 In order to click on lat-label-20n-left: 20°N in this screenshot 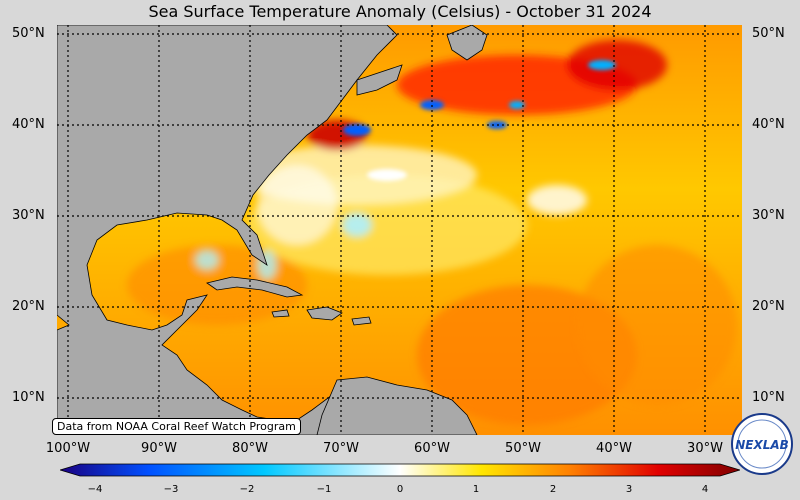, I will do `click(28, 306)`.